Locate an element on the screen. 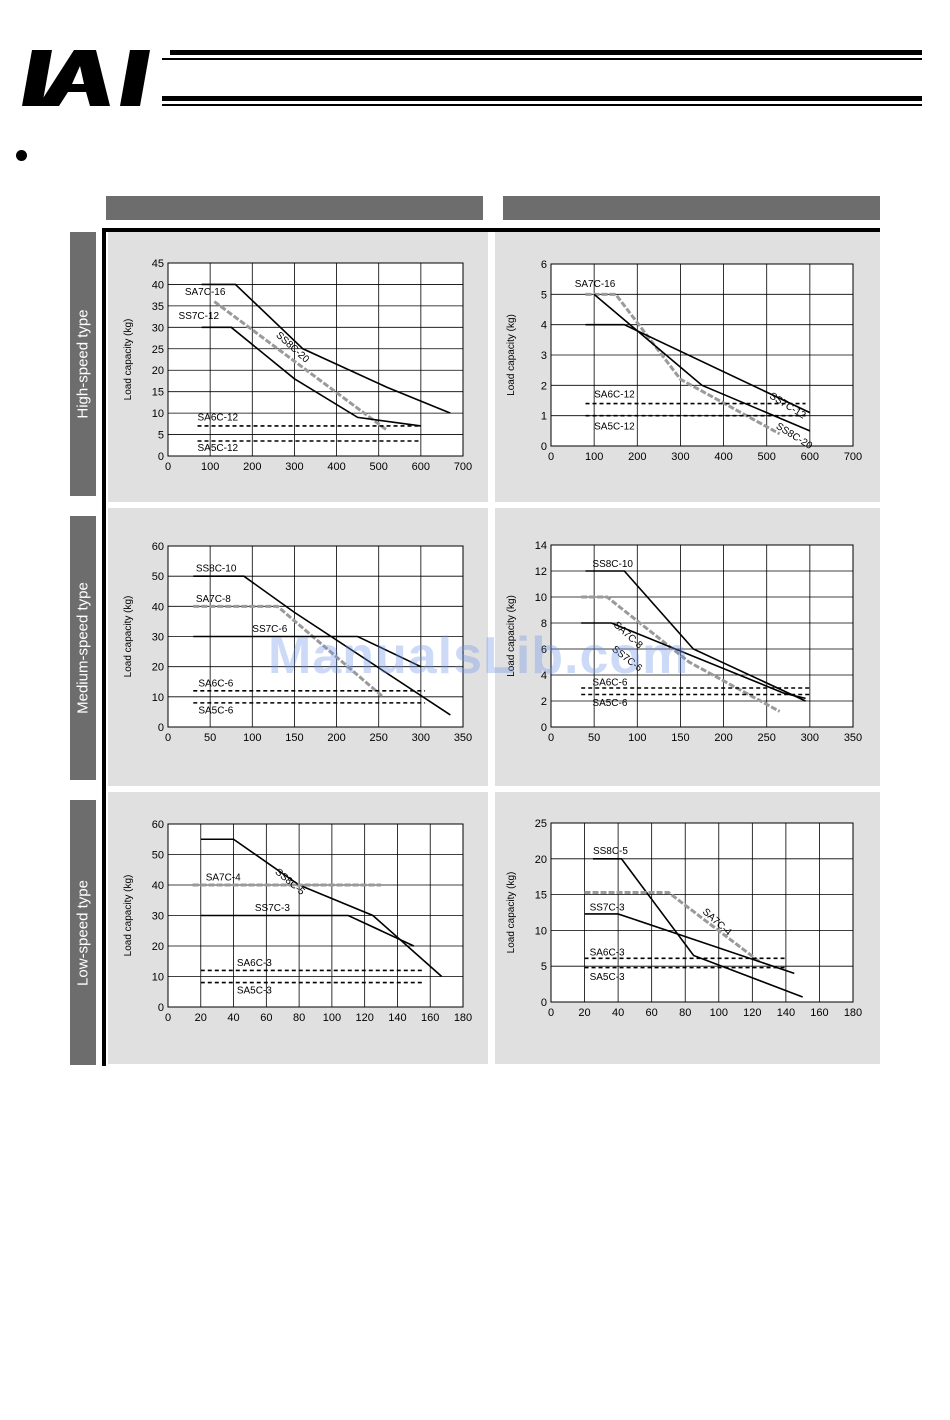  x-tick-label: 80 is located at coordinates (685, 1013).